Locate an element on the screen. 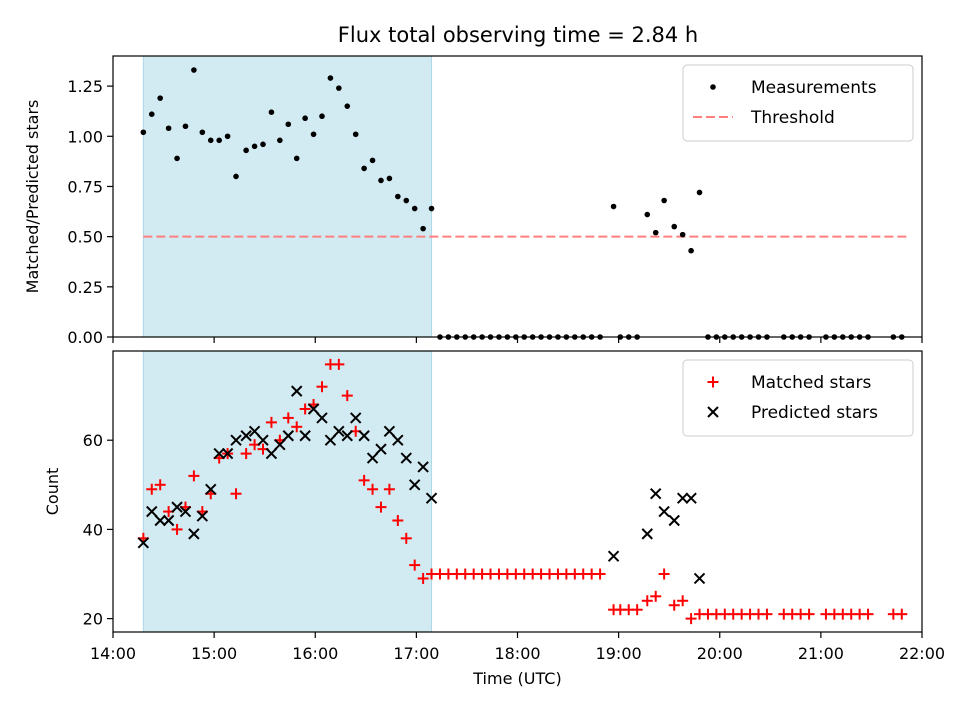 This screenshot has width=960, height=720. y-tick-label: 0.75 is located at coordinates (85, 186).